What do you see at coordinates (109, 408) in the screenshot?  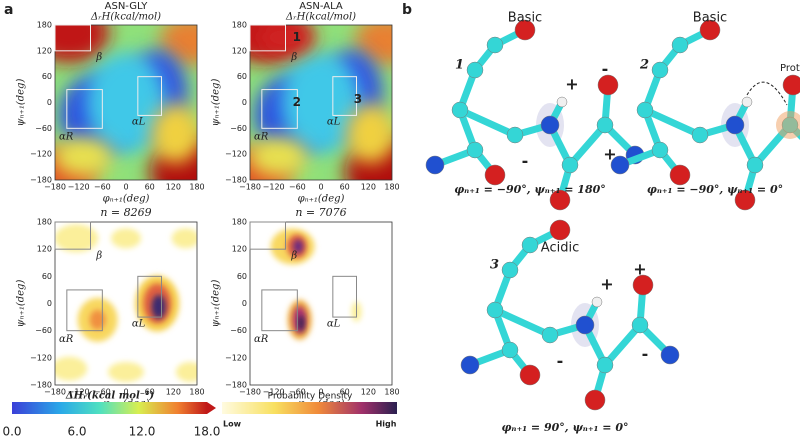 I see `colorbar` at bounding box center [109, 408].